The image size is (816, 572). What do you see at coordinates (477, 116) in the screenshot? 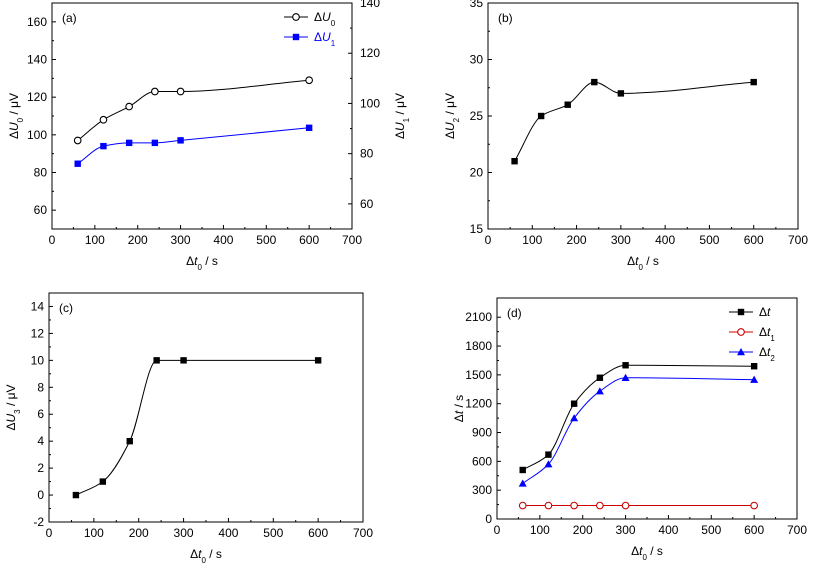
I see `y-tick-label: 25` at bounding box center [477, 116].